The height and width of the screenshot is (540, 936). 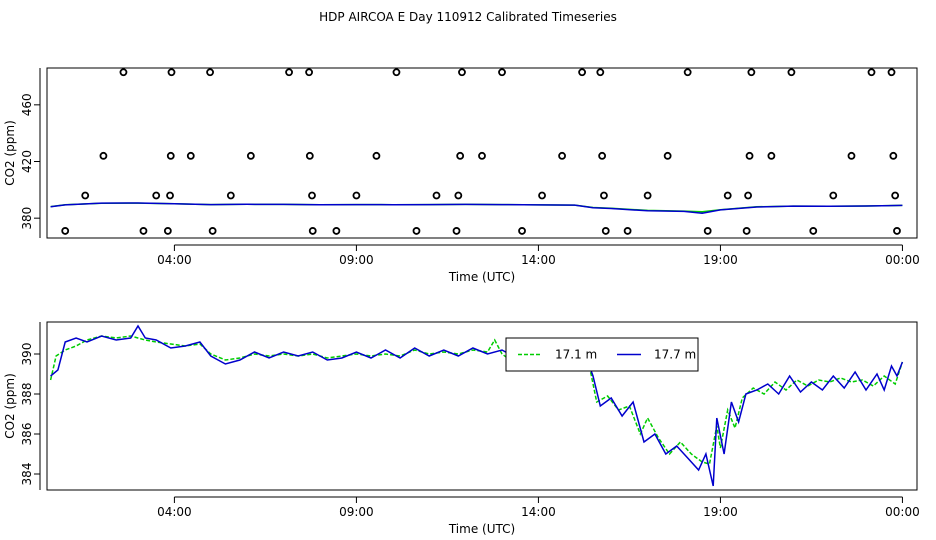 I want to click on y-tick-label: 384, so click(x=27, y=474).